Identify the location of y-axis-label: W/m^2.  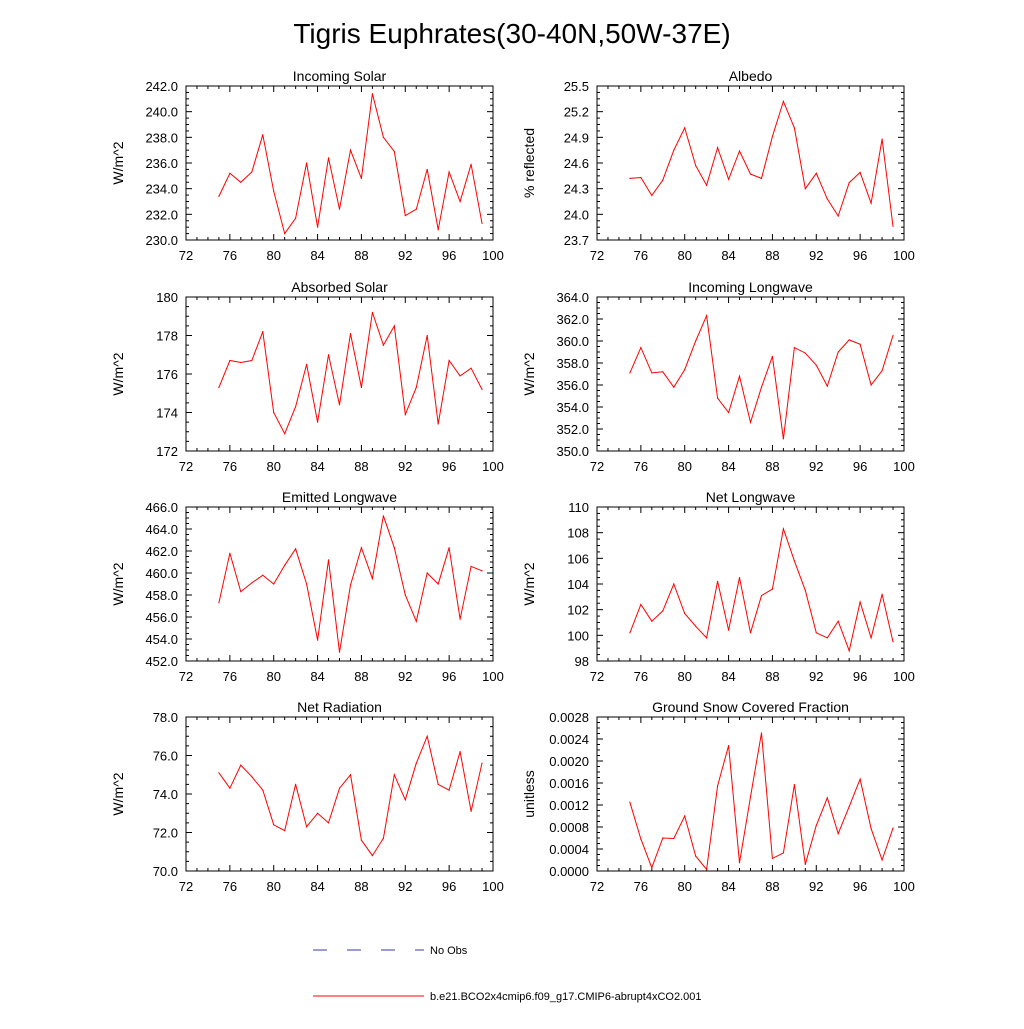
(118, 793).